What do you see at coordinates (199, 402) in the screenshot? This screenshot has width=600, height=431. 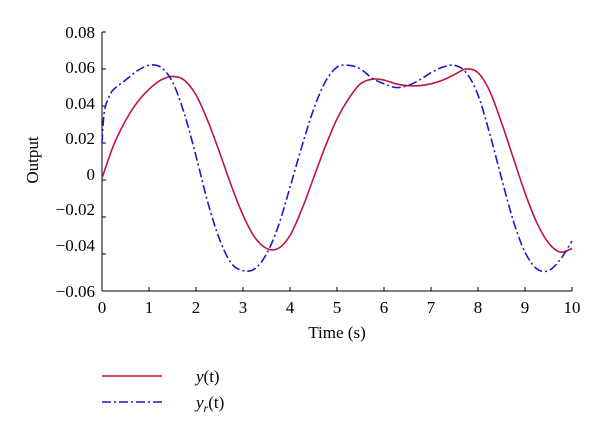 I see `legend-label-y-r-main: y` at bounding box center [199, 402].